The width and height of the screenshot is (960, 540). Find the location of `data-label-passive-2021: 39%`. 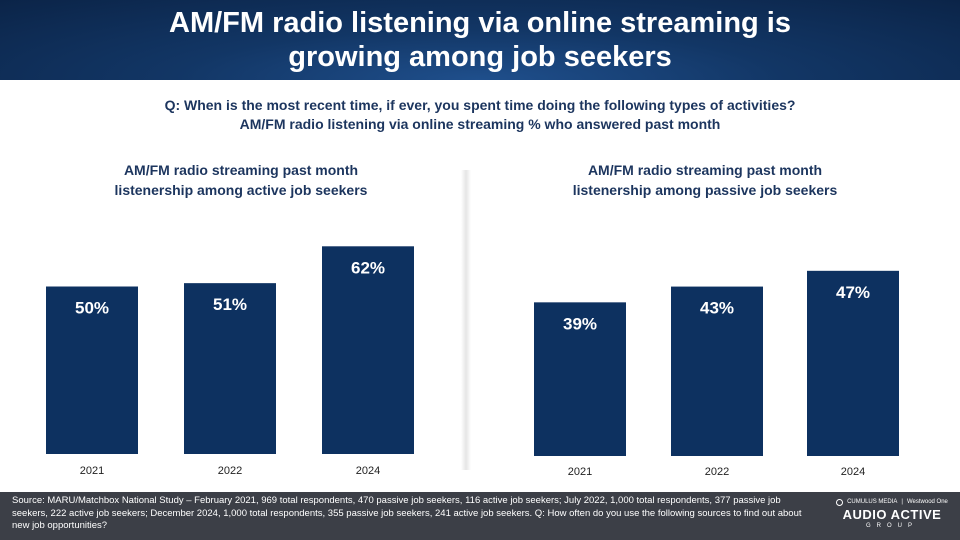

data-label-passive-2021: 39% is located at coordinates (580, 323).